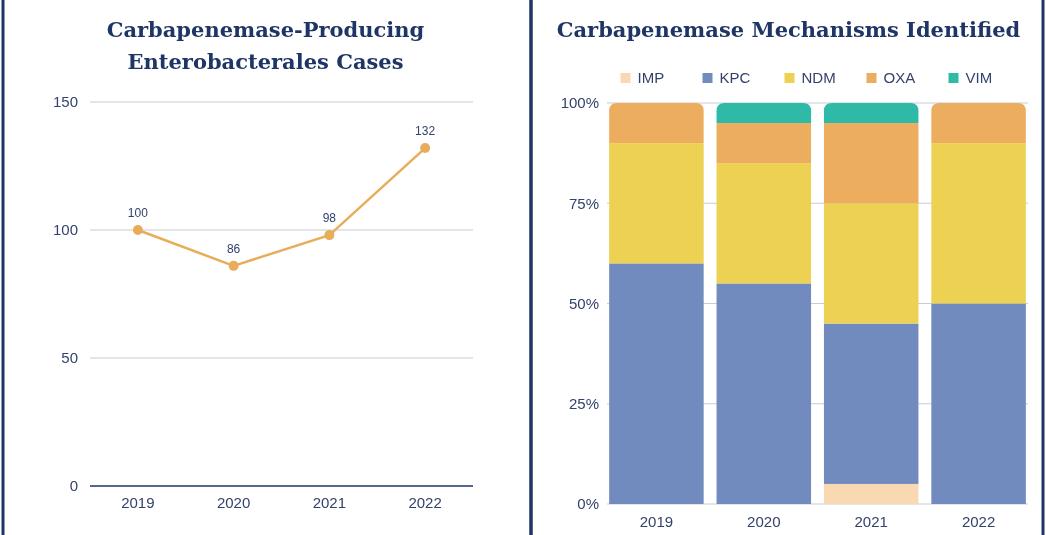  Describe the element at coordinates (233, 248) in the screenshot. I see `data-label: 86` at that location.